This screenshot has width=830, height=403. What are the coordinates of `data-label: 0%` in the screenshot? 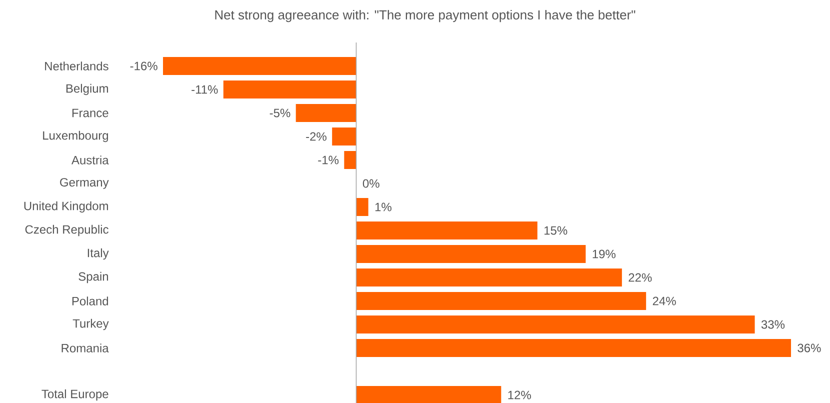 It's located at (371, 183).